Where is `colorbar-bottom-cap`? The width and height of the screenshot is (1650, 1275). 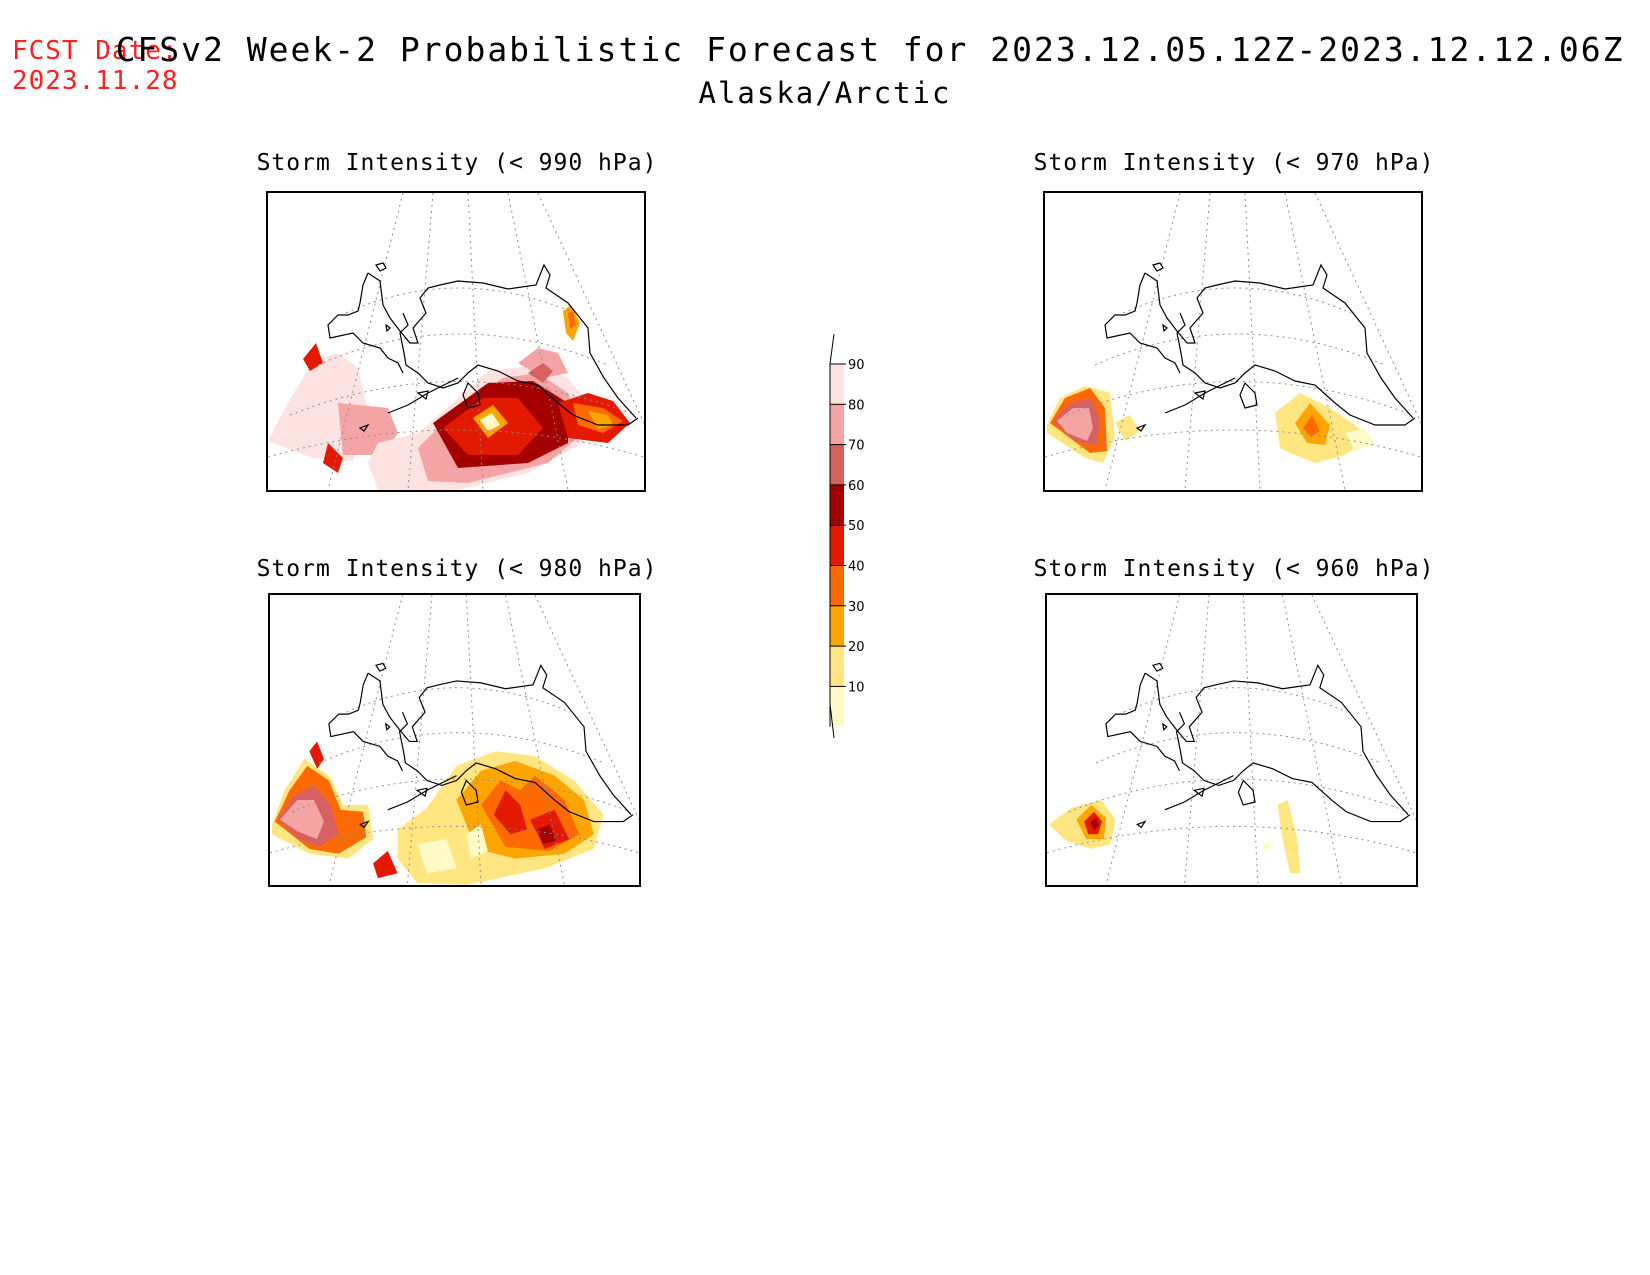 colorbar-bottom-cap is located at coordinates (832, 721).